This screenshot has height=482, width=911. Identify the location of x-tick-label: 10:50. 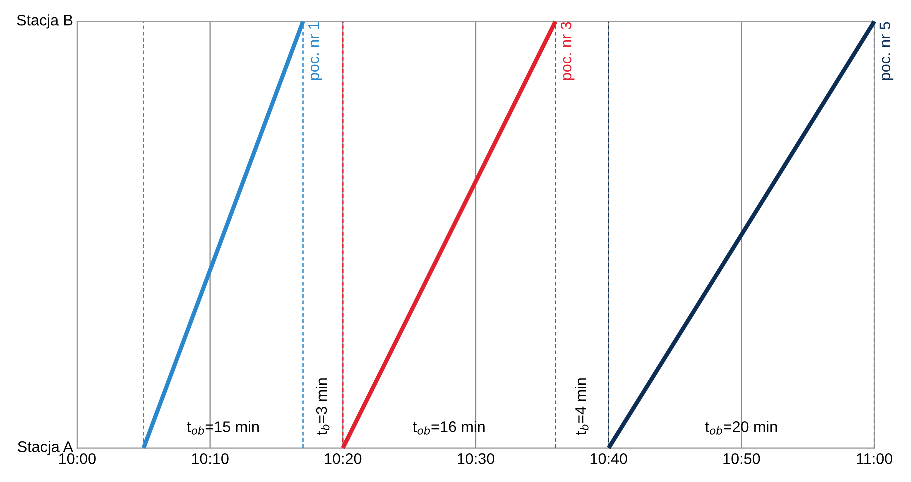
(742, 459).